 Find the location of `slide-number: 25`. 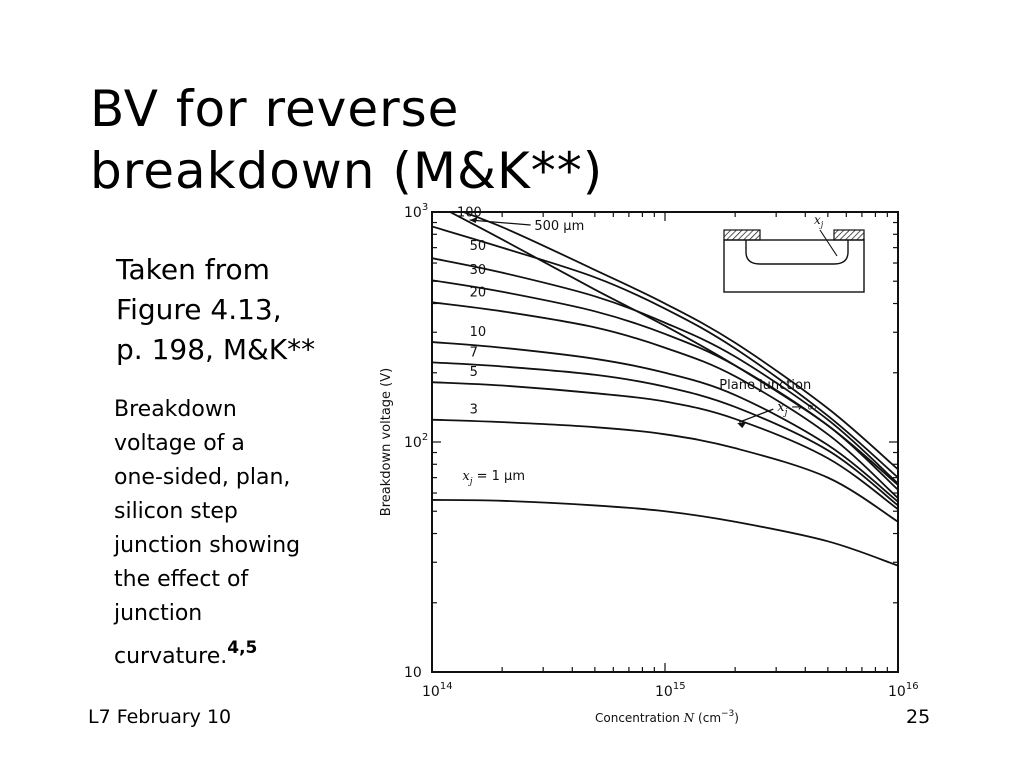

slide-number: 25 is located at coordinates (918, 717).